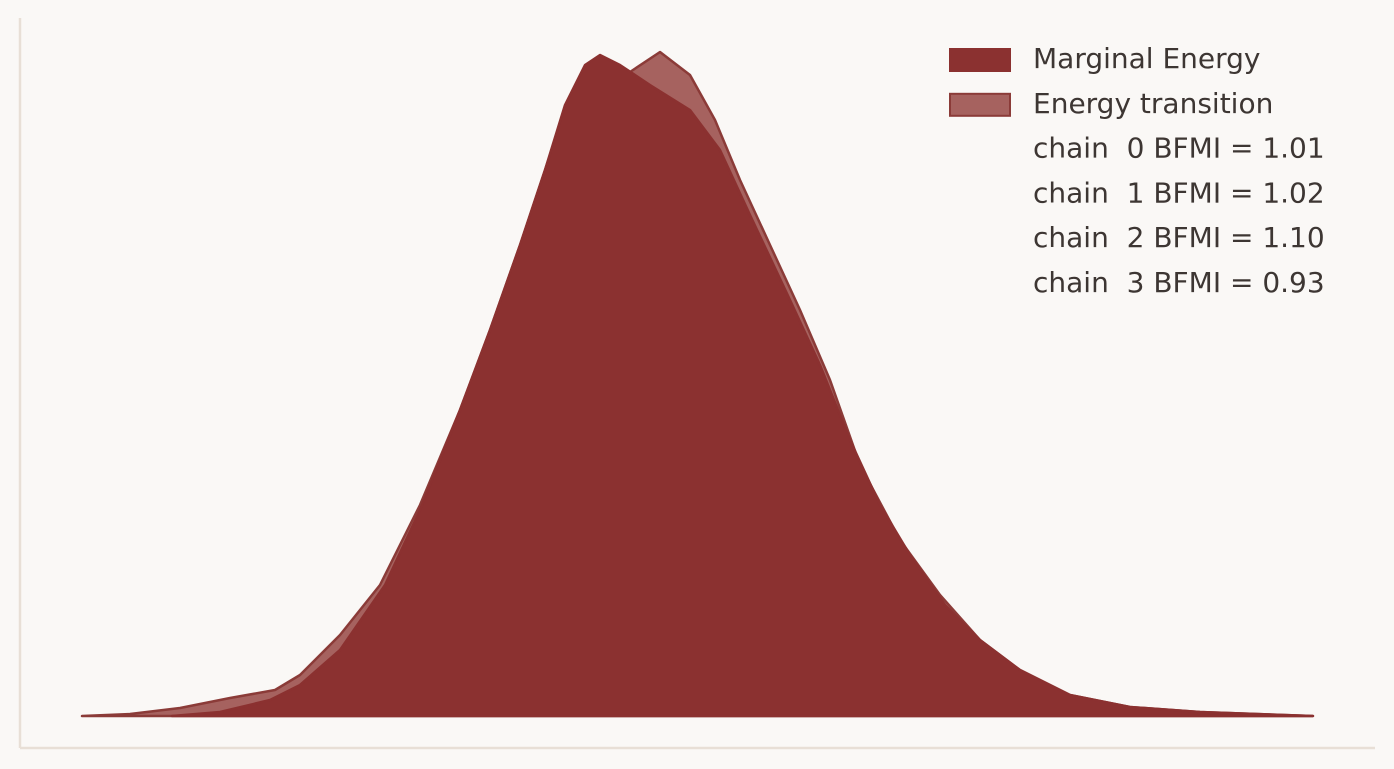  Describe the element at coordinates (1153, 103) in the screenshot. I see `legend-label: Energy transition` at that location.